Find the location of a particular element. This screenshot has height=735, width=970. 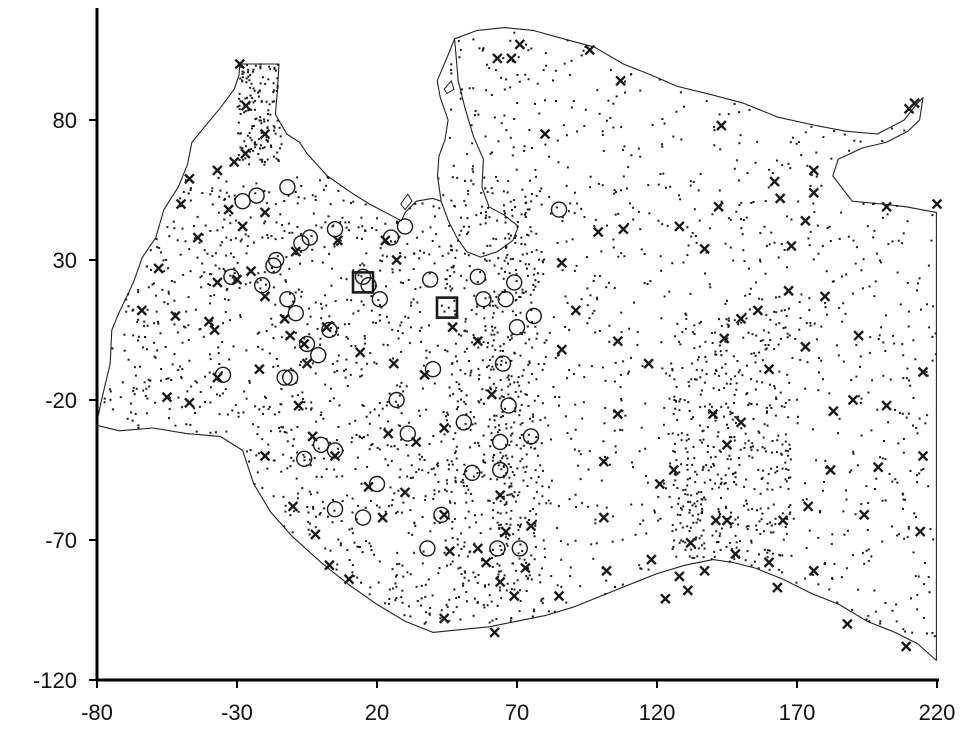

y-tick-label: -20 is located at coordinates (61, 400).